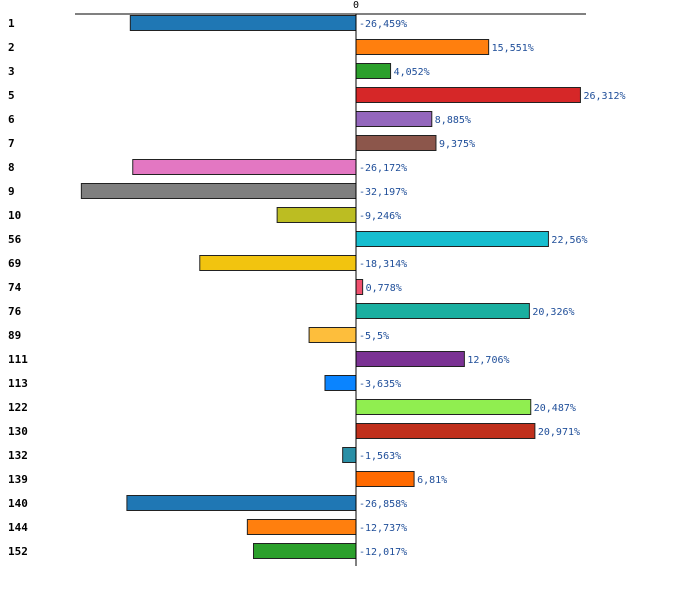 The width and height of the screenshot is (700, 597). I want to click on category-label-76: 76, so click(15, 311).